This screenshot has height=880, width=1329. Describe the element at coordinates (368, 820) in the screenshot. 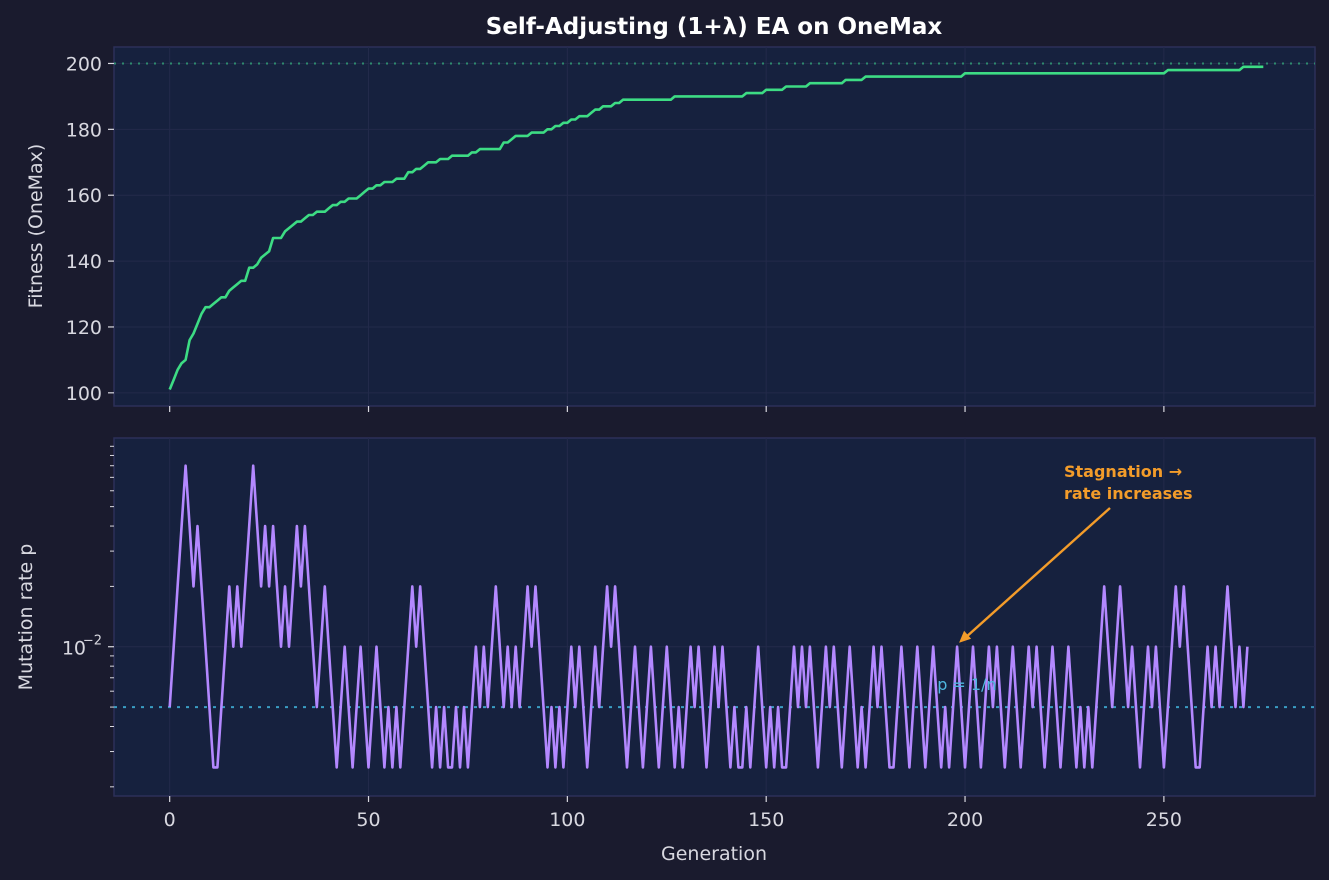

I see `x-tick-label: 50` at that location.